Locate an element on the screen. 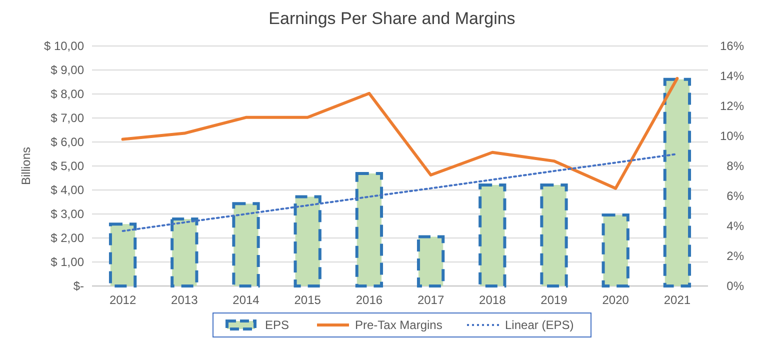 The image size is (784, 348). legend-label: Pre-Tax Margins is located at coordinates (398, 325).